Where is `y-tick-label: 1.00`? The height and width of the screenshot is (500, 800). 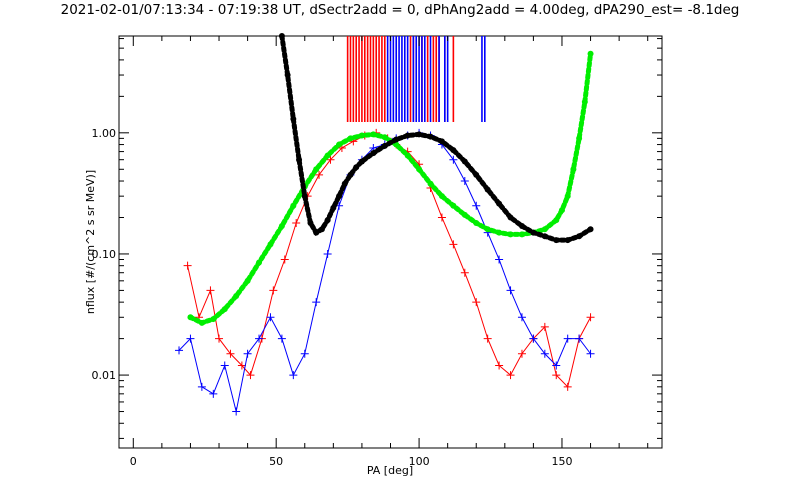 y-tick-label: 1.00 is located at coordinates (104, 133).